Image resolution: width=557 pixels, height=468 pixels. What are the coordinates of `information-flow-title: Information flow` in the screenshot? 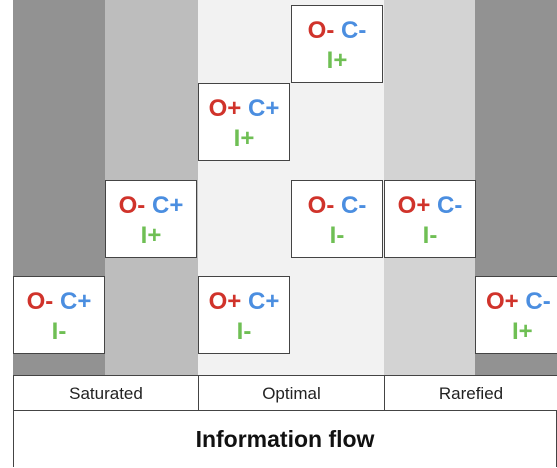 It's located at (285, 439).